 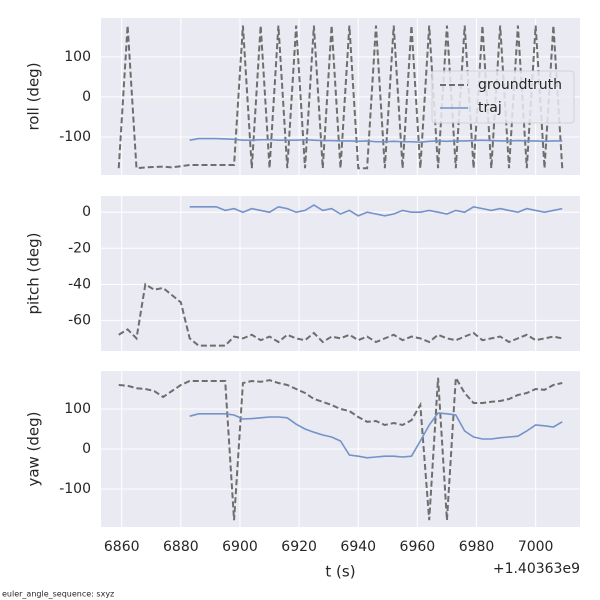 What do you see at coordinates (34, 448) in the screenshot?
I see `y-axis-label: yaw (deg)` at bounding box center [34, 448].